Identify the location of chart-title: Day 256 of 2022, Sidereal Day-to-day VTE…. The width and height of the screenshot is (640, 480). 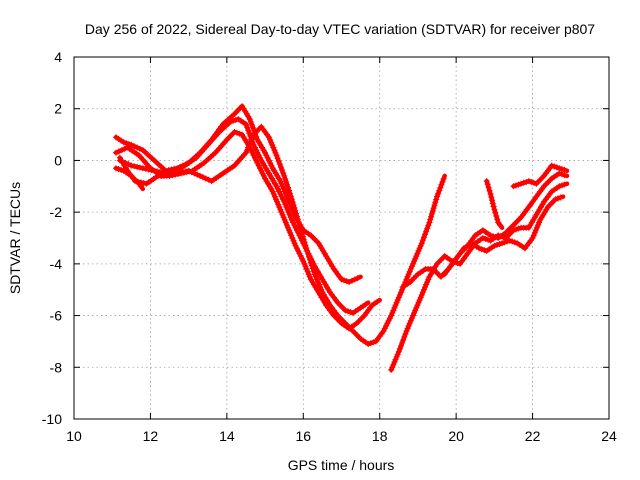
(340, 29).